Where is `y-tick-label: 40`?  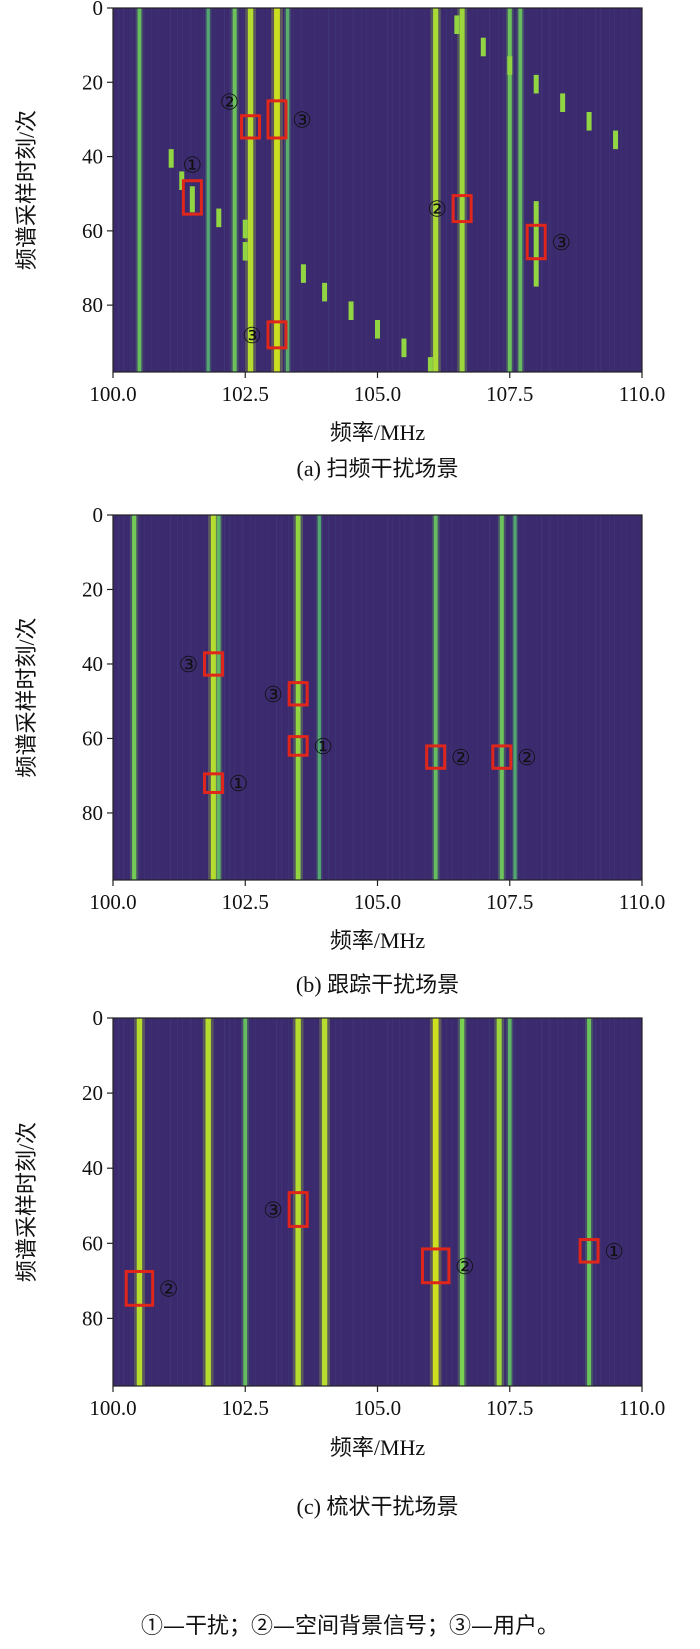 y-tick-label: 40 is located at coordinates (92, 157).